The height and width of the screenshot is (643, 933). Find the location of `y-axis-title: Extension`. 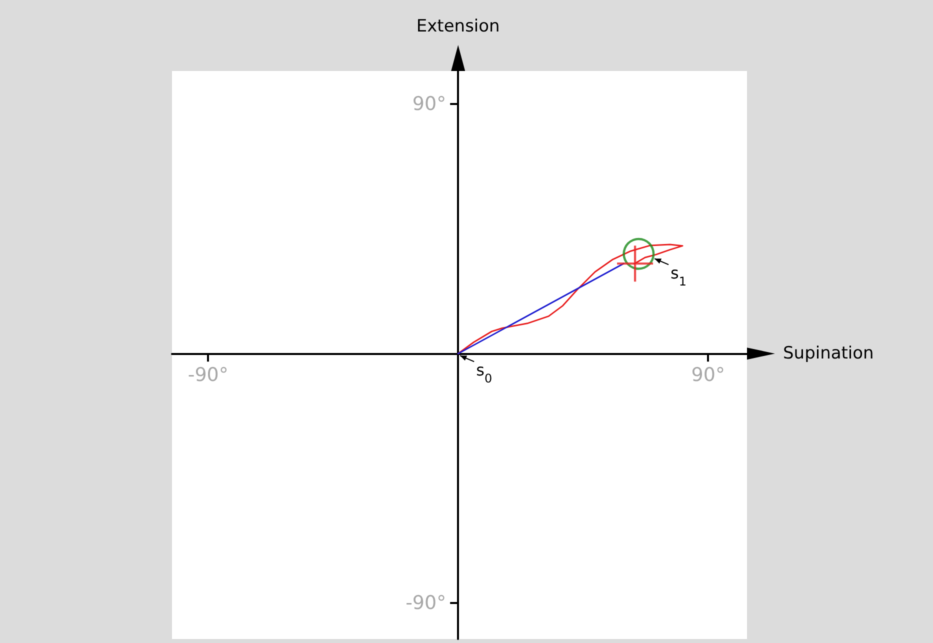

y-axis-title: Extension is located at coordinates (458, 26).